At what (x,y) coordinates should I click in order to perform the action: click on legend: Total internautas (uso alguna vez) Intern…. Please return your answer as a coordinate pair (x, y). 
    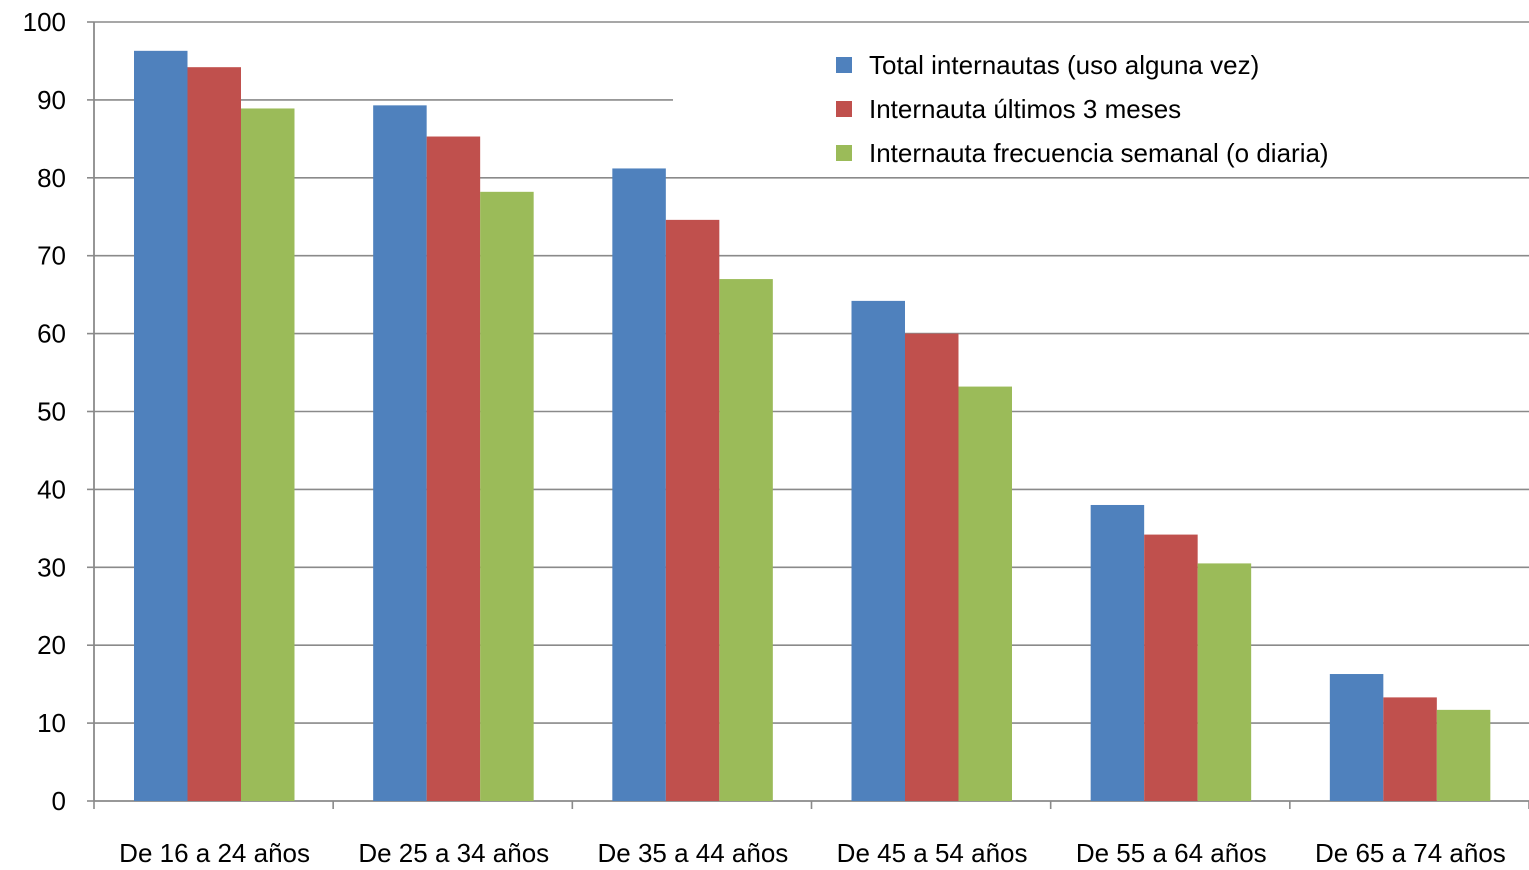
    Looking at the image, I should click on (1082, 109).